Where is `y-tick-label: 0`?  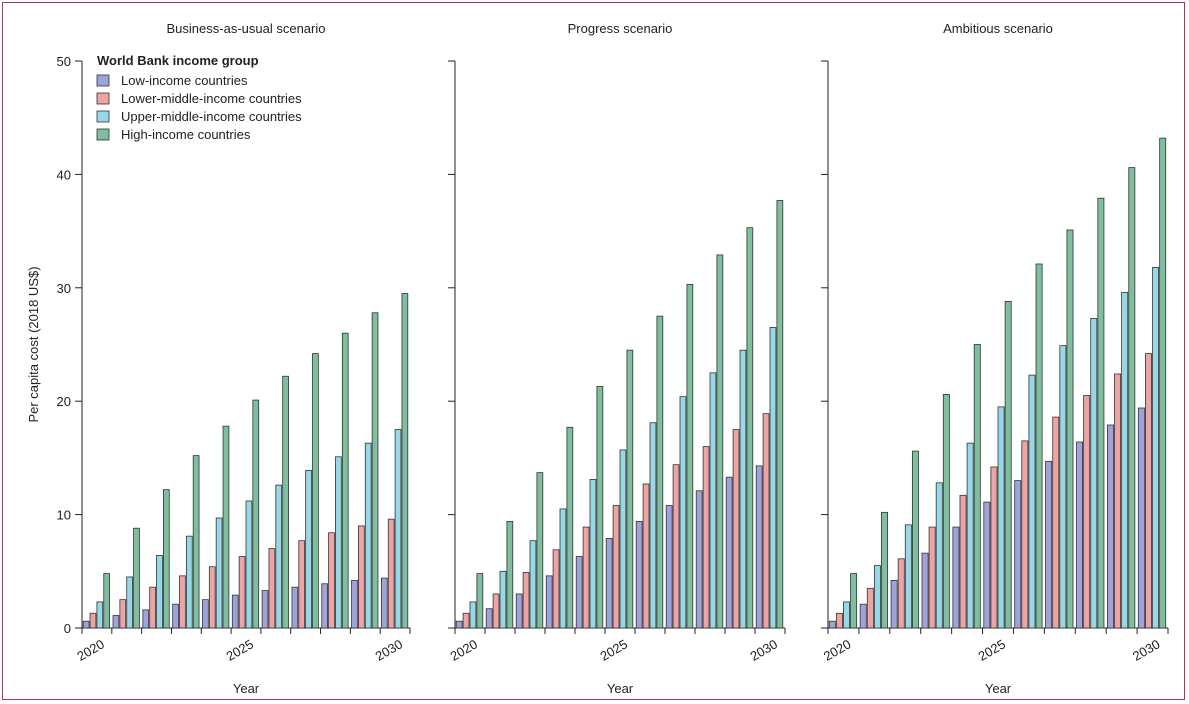 y-tick-label: 0 is located at coordinates (67, 628).